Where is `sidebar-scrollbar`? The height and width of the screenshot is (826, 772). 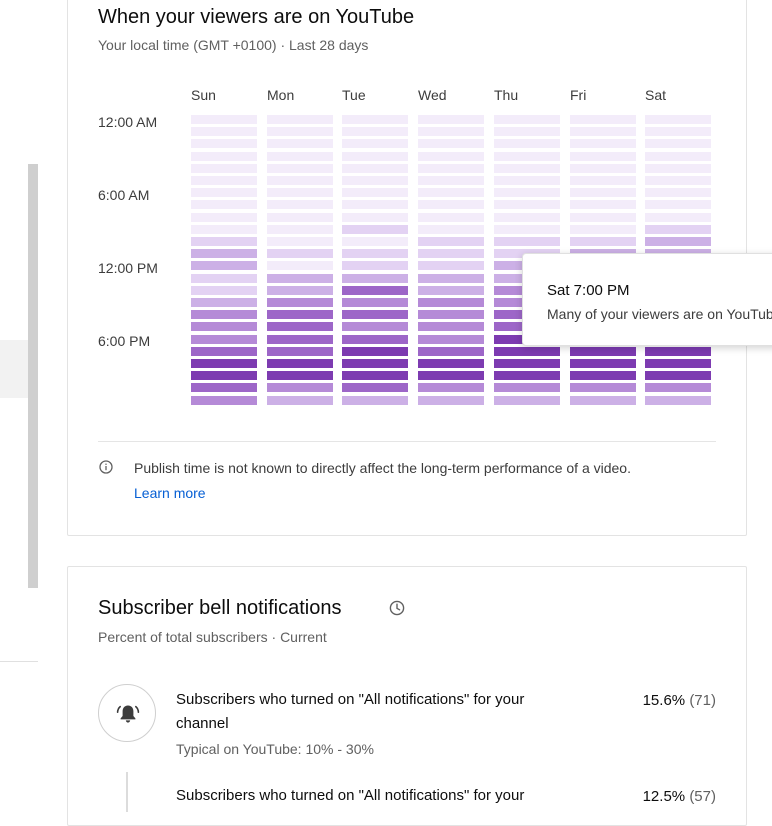 sidebar-scrollbar is located at coordinates (33, 376).